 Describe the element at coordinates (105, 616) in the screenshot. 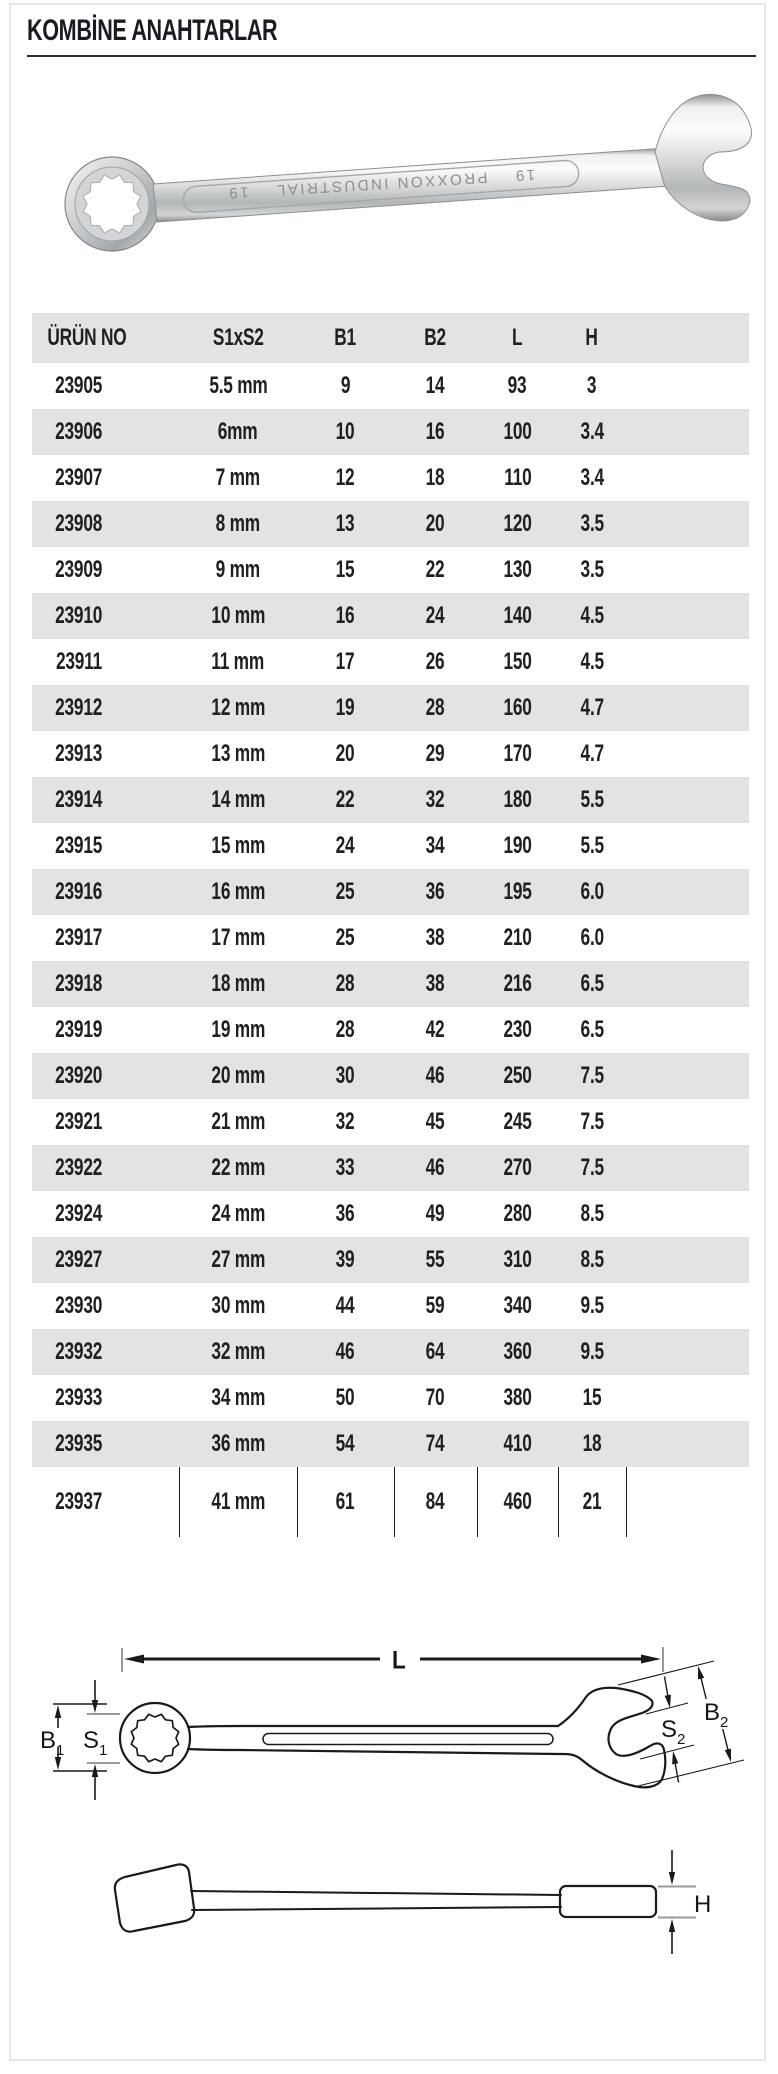

I see `table-cell: 23910` at that location.